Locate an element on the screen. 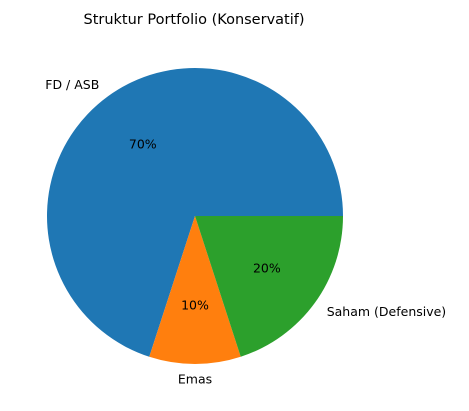  pie-slice-saham-defensive is located at coordinates (269, 286).